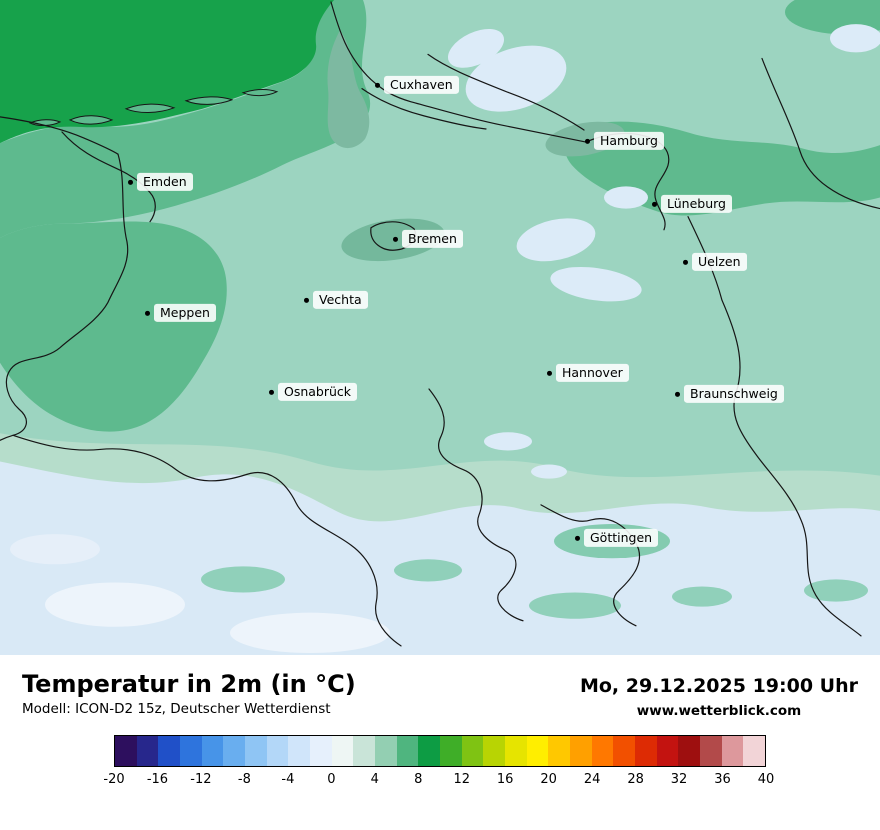 The image size is (880, 830). I want to click on colorbar-tick-label: 40, so click(766, 779).